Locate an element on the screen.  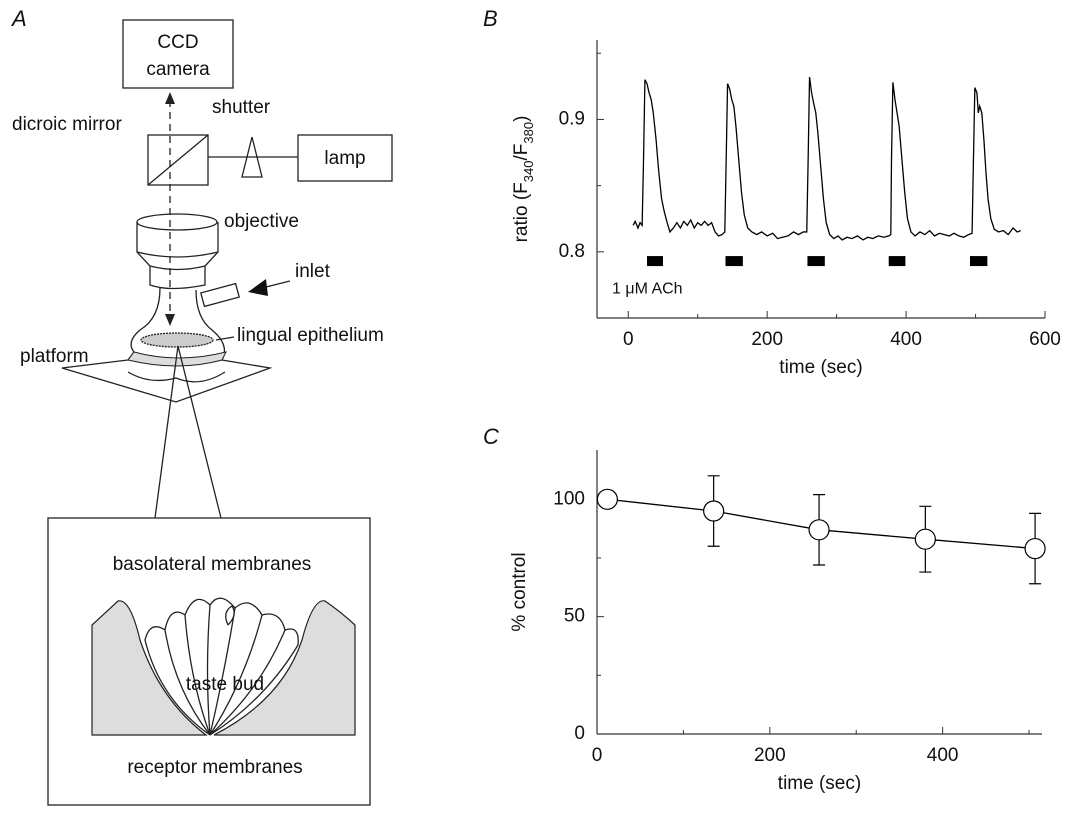
y-tick-label: 0 is located at coordinates (579, 733).